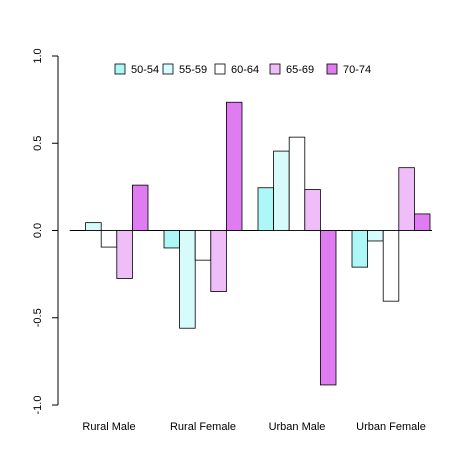 This screenshot has height=474, width=474. I want to click on y-tick-label: 0.5, so click(38, 143).